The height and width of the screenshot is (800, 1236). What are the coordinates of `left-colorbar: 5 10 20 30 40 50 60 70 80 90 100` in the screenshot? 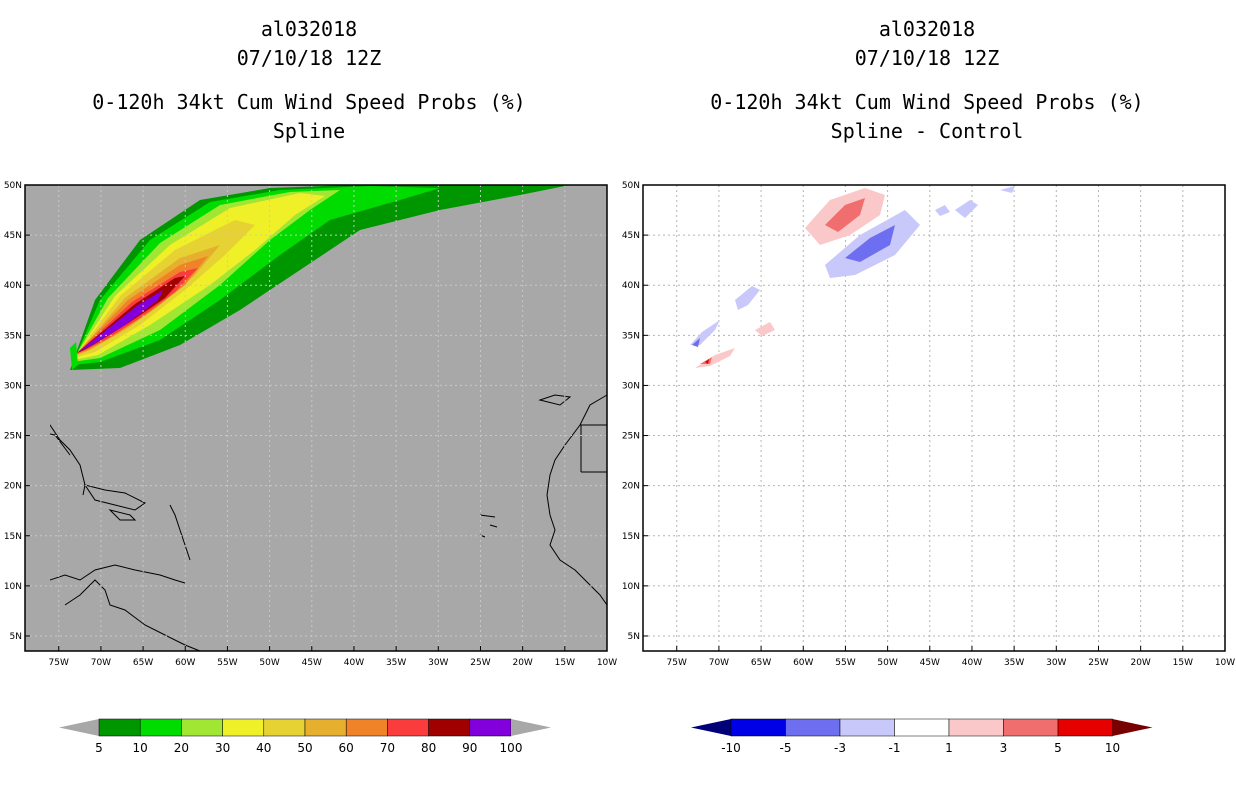 It's located at (305, 736).